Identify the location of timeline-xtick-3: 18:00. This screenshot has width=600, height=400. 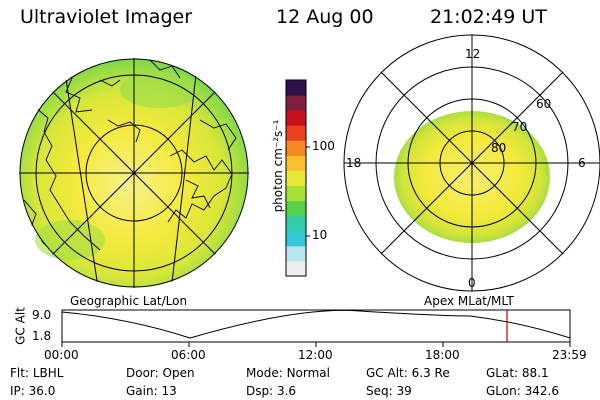
(442, 355).